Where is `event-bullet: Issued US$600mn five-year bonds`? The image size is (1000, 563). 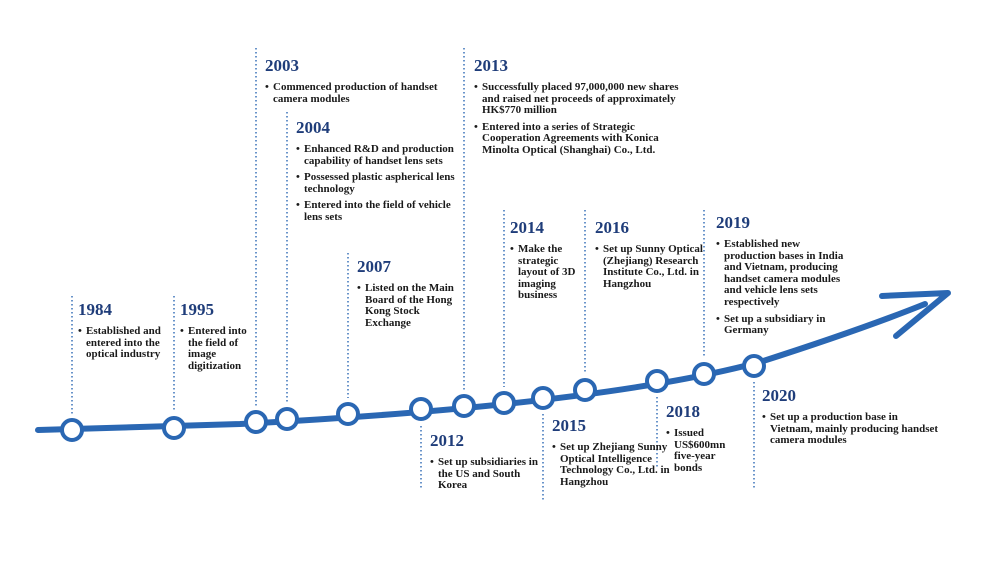 event-bullet: Issued US$600mn five-year bonds is located at coordinates (706, 450).